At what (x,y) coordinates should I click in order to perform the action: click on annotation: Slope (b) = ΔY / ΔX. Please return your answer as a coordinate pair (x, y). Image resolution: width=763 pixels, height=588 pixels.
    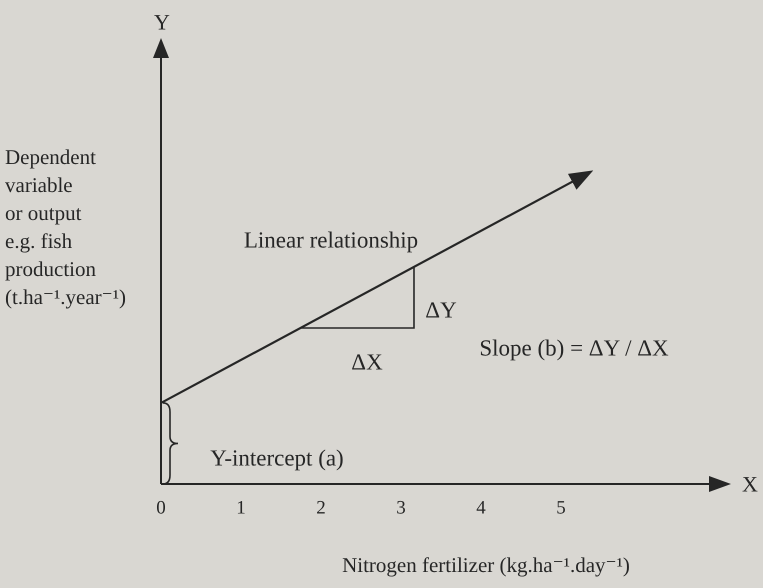
    Looking at the image, I should click on (574, 348).